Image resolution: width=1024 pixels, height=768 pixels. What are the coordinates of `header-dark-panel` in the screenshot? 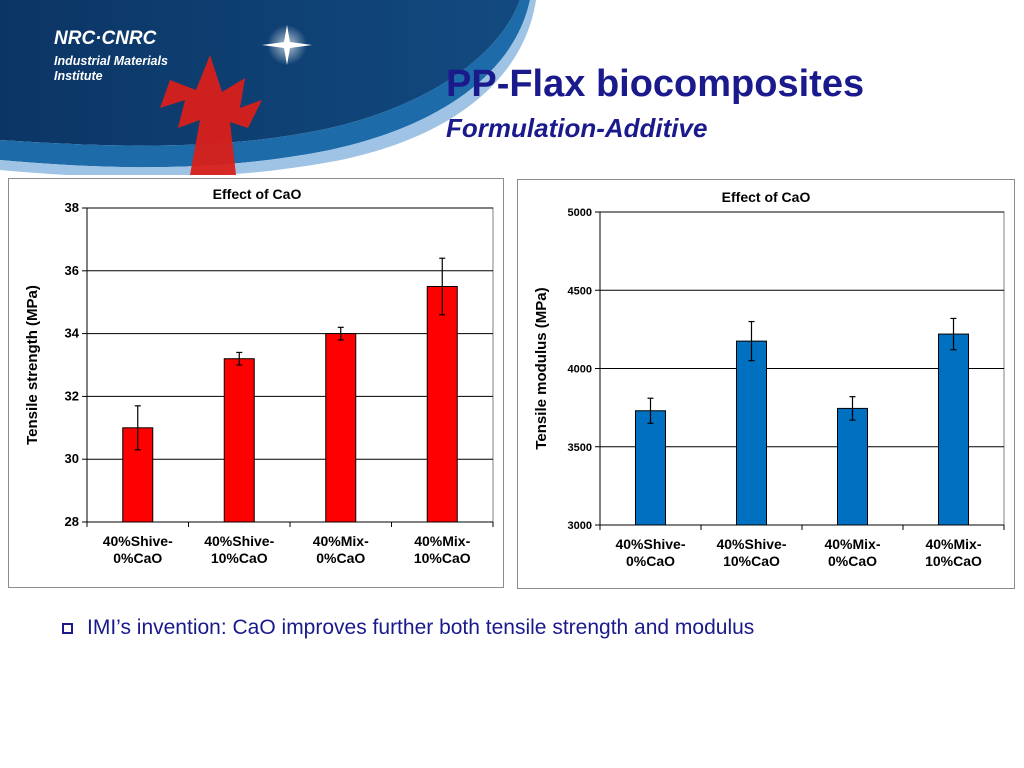 It's located at (260, 73).